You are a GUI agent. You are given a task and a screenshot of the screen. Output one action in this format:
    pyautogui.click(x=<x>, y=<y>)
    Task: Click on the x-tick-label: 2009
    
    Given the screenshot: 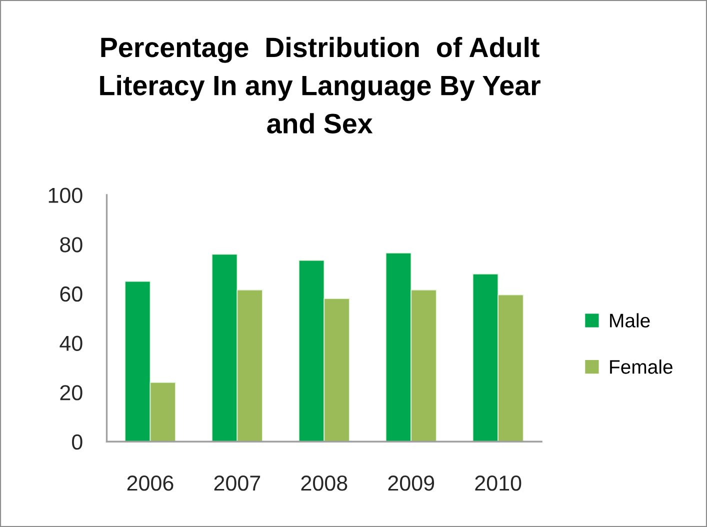 What is the action you would take?
    pyautogui.click(x=411, y=483)
    